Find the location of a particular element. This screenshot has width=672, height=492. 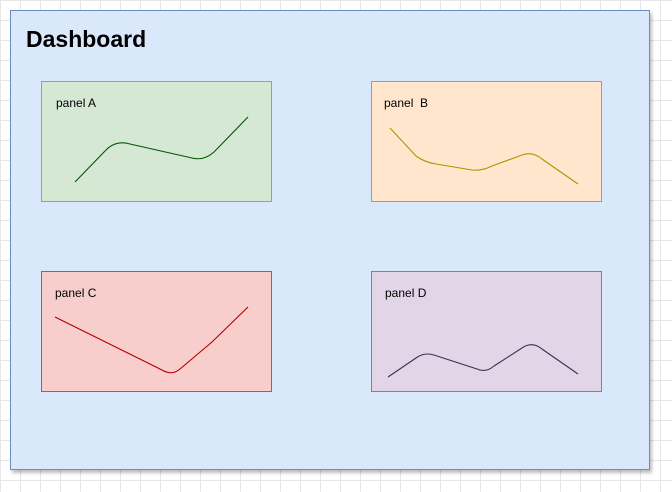

panel-c-line is located at coordinates (151, 340).